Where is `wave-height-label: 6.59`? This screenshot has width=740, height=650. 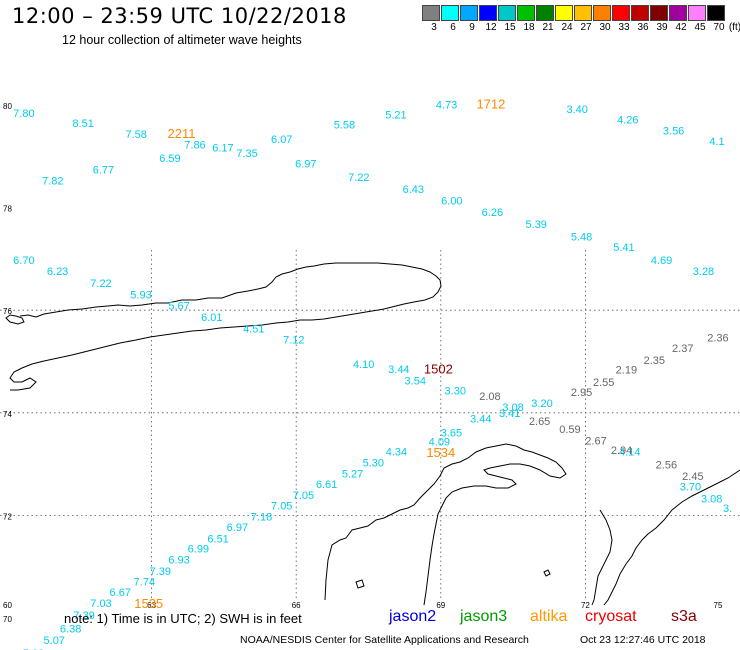 wave-height-label: 6.59 is located at coordinates (169, 159).